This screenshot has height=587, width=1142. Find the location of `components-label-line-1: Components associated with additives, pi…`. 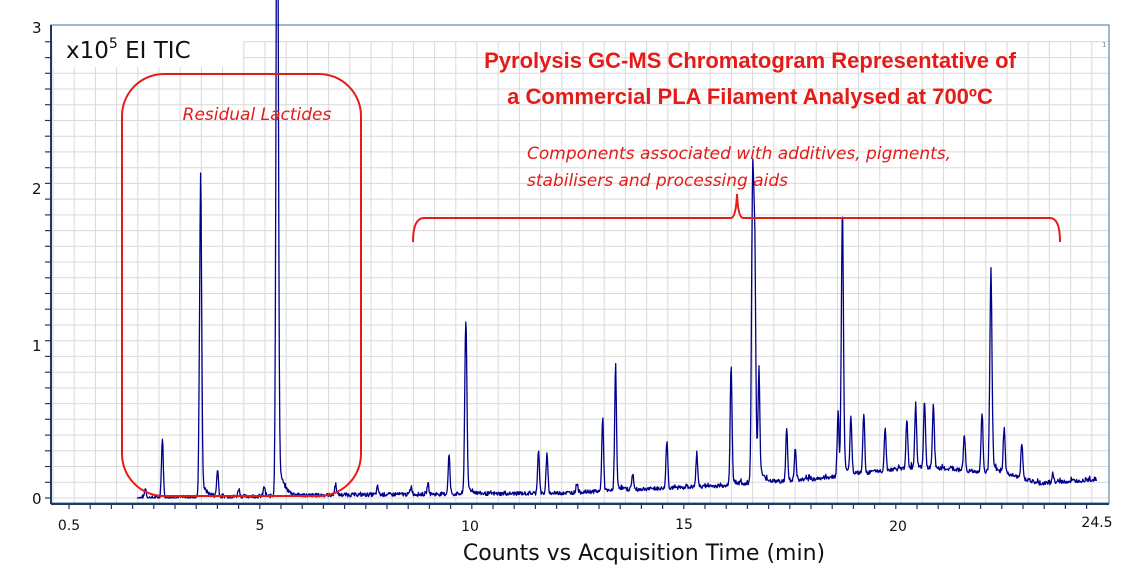

components-label-line-1: Components associated with additives, pi… is located at coordinates (739, 154).